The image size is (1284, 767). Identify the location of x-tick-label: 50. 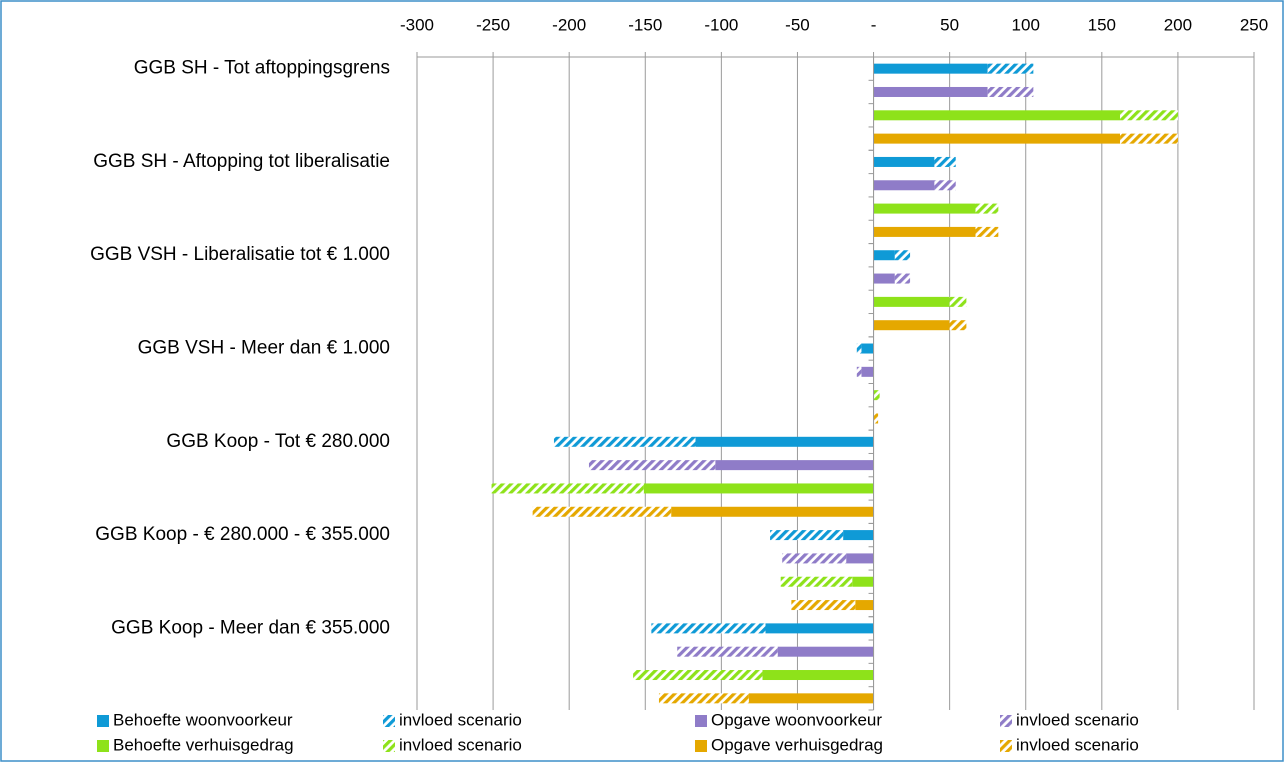
(949, 24).